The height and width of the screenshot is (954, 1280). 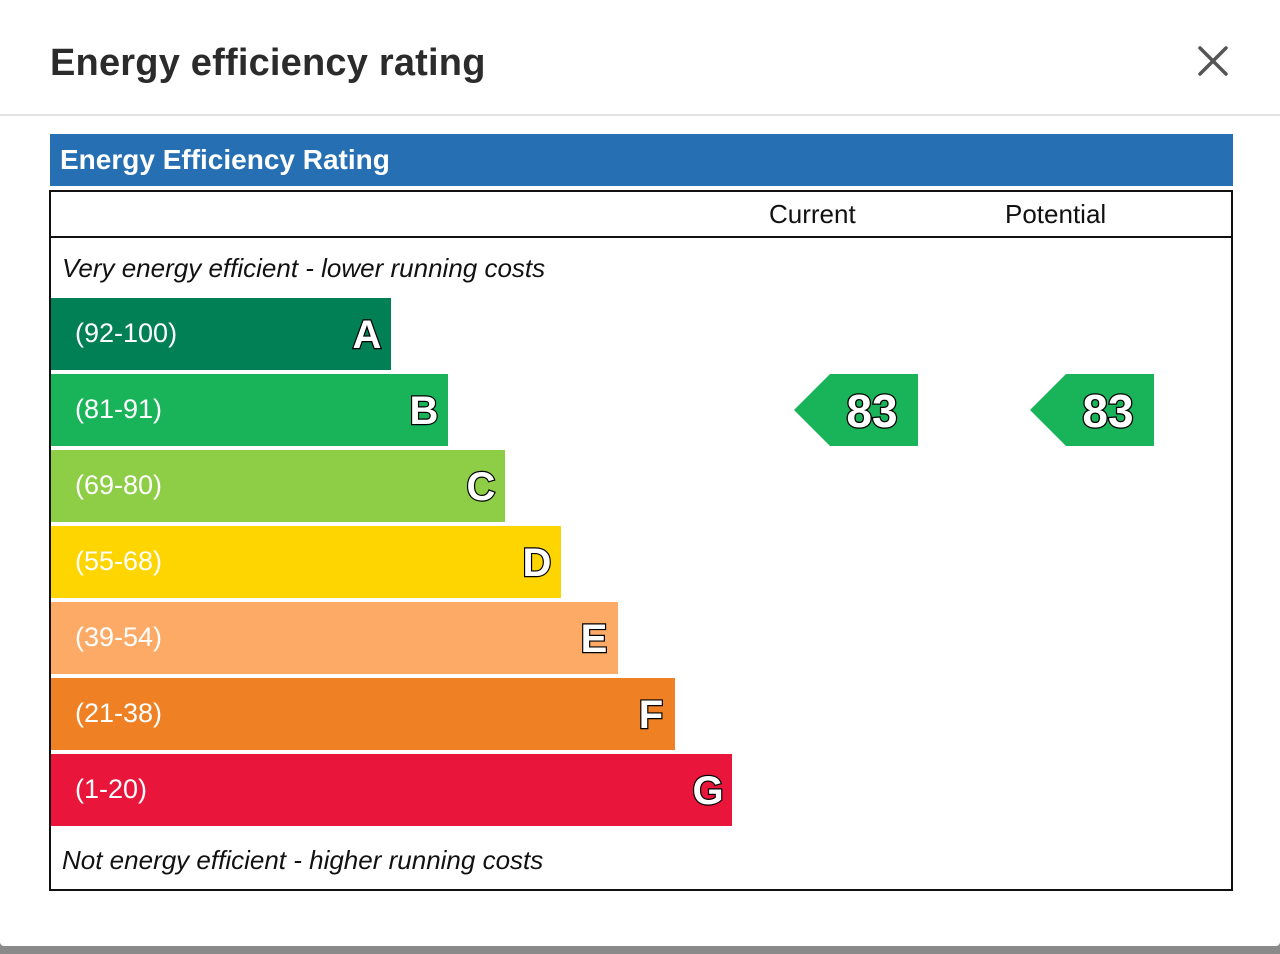 I want to click on current-rating-arrow-shape, so click(x=856, y=410).